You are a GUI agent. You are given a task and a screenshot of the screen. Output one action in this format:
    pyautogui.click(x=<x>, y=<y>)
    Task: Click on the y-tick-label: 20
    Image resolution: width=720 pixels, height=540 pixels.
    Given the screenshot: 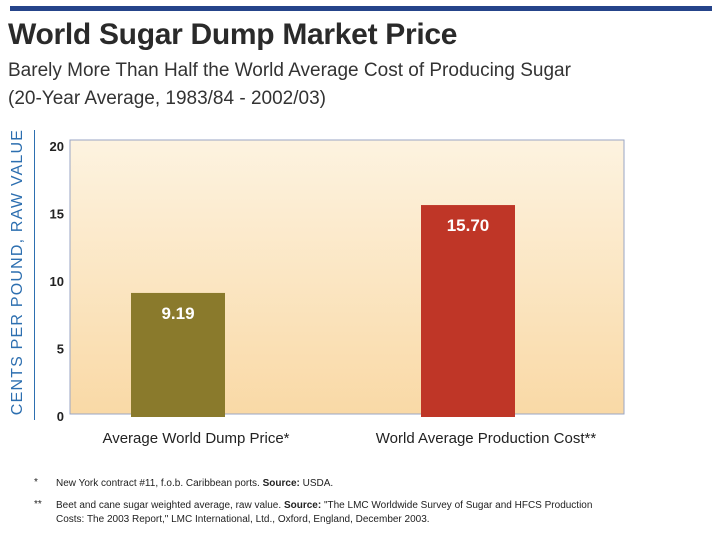 What is the action you would take?
    pyautogui.click(x=57, y=146)
    